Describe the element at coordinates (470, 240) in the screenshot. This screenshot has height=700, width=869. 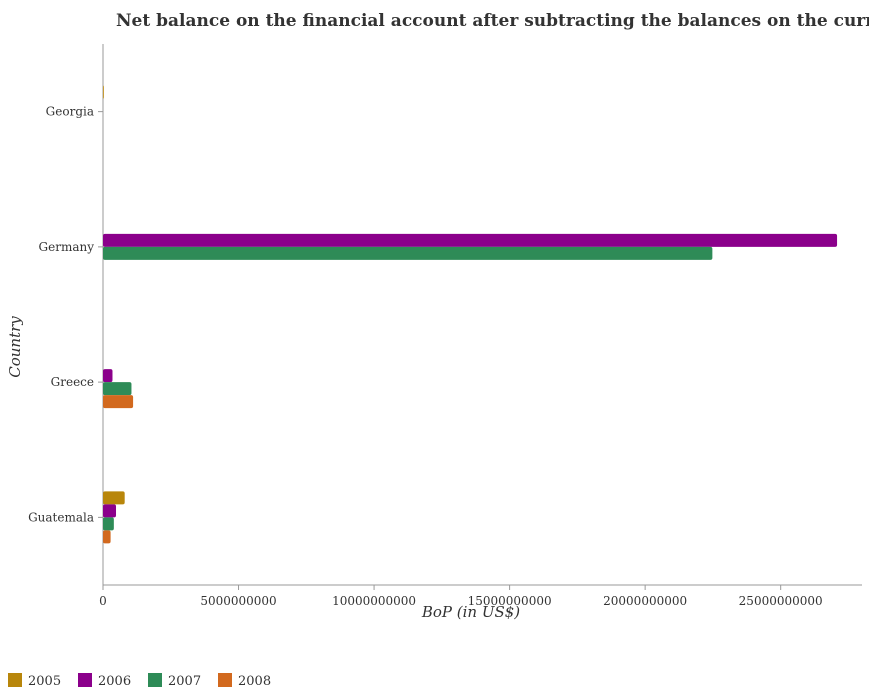
I see `bar-2006-germany` at that location.